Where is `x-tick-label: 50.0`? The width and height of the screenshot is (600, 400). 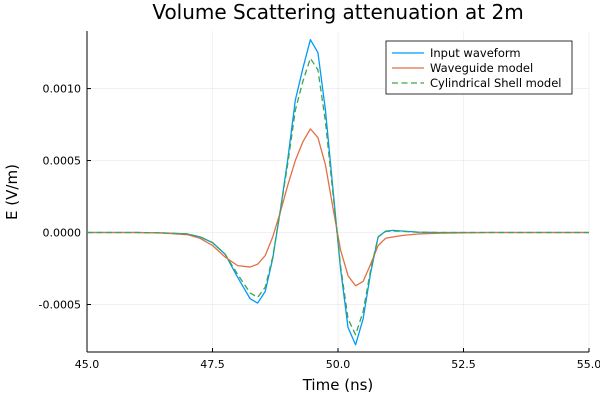 x-tick-label: 50.0 is located at coordinates (338, 364).